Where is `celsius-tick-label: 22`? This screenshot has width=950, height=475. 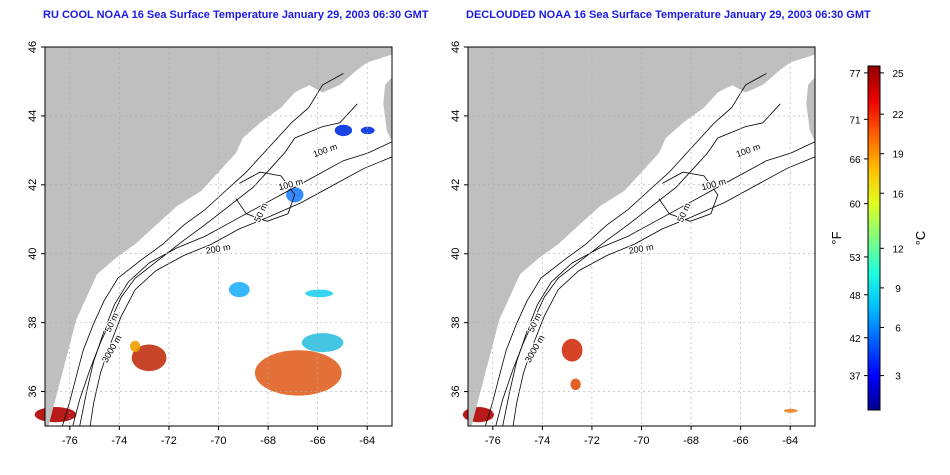
celsius-tick-label: 22 is located at coordinates (898, 115).